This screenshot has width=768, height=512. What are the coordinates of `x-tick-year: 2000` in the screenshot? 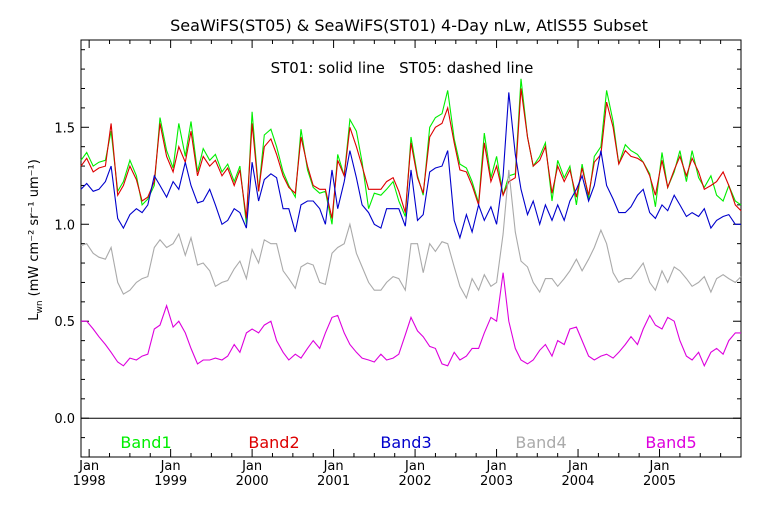 It's located at (252, 481).